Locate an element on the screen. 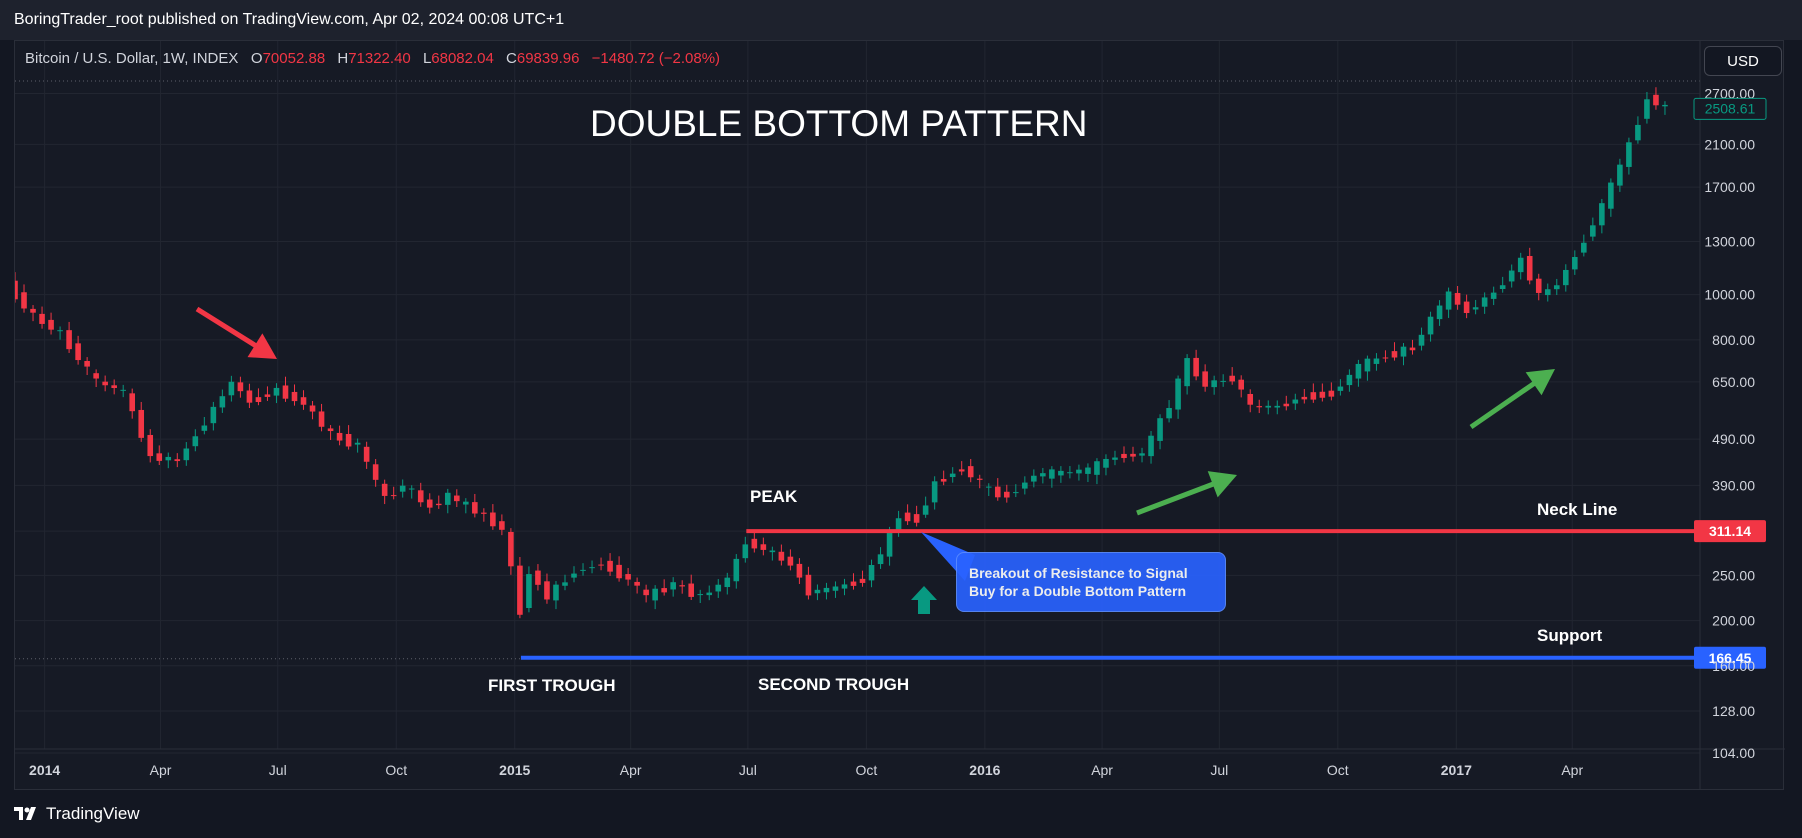 This screenshot has height=838, width=1802. y-tick-label: 160.00 is located at coordinates (1733, 666).